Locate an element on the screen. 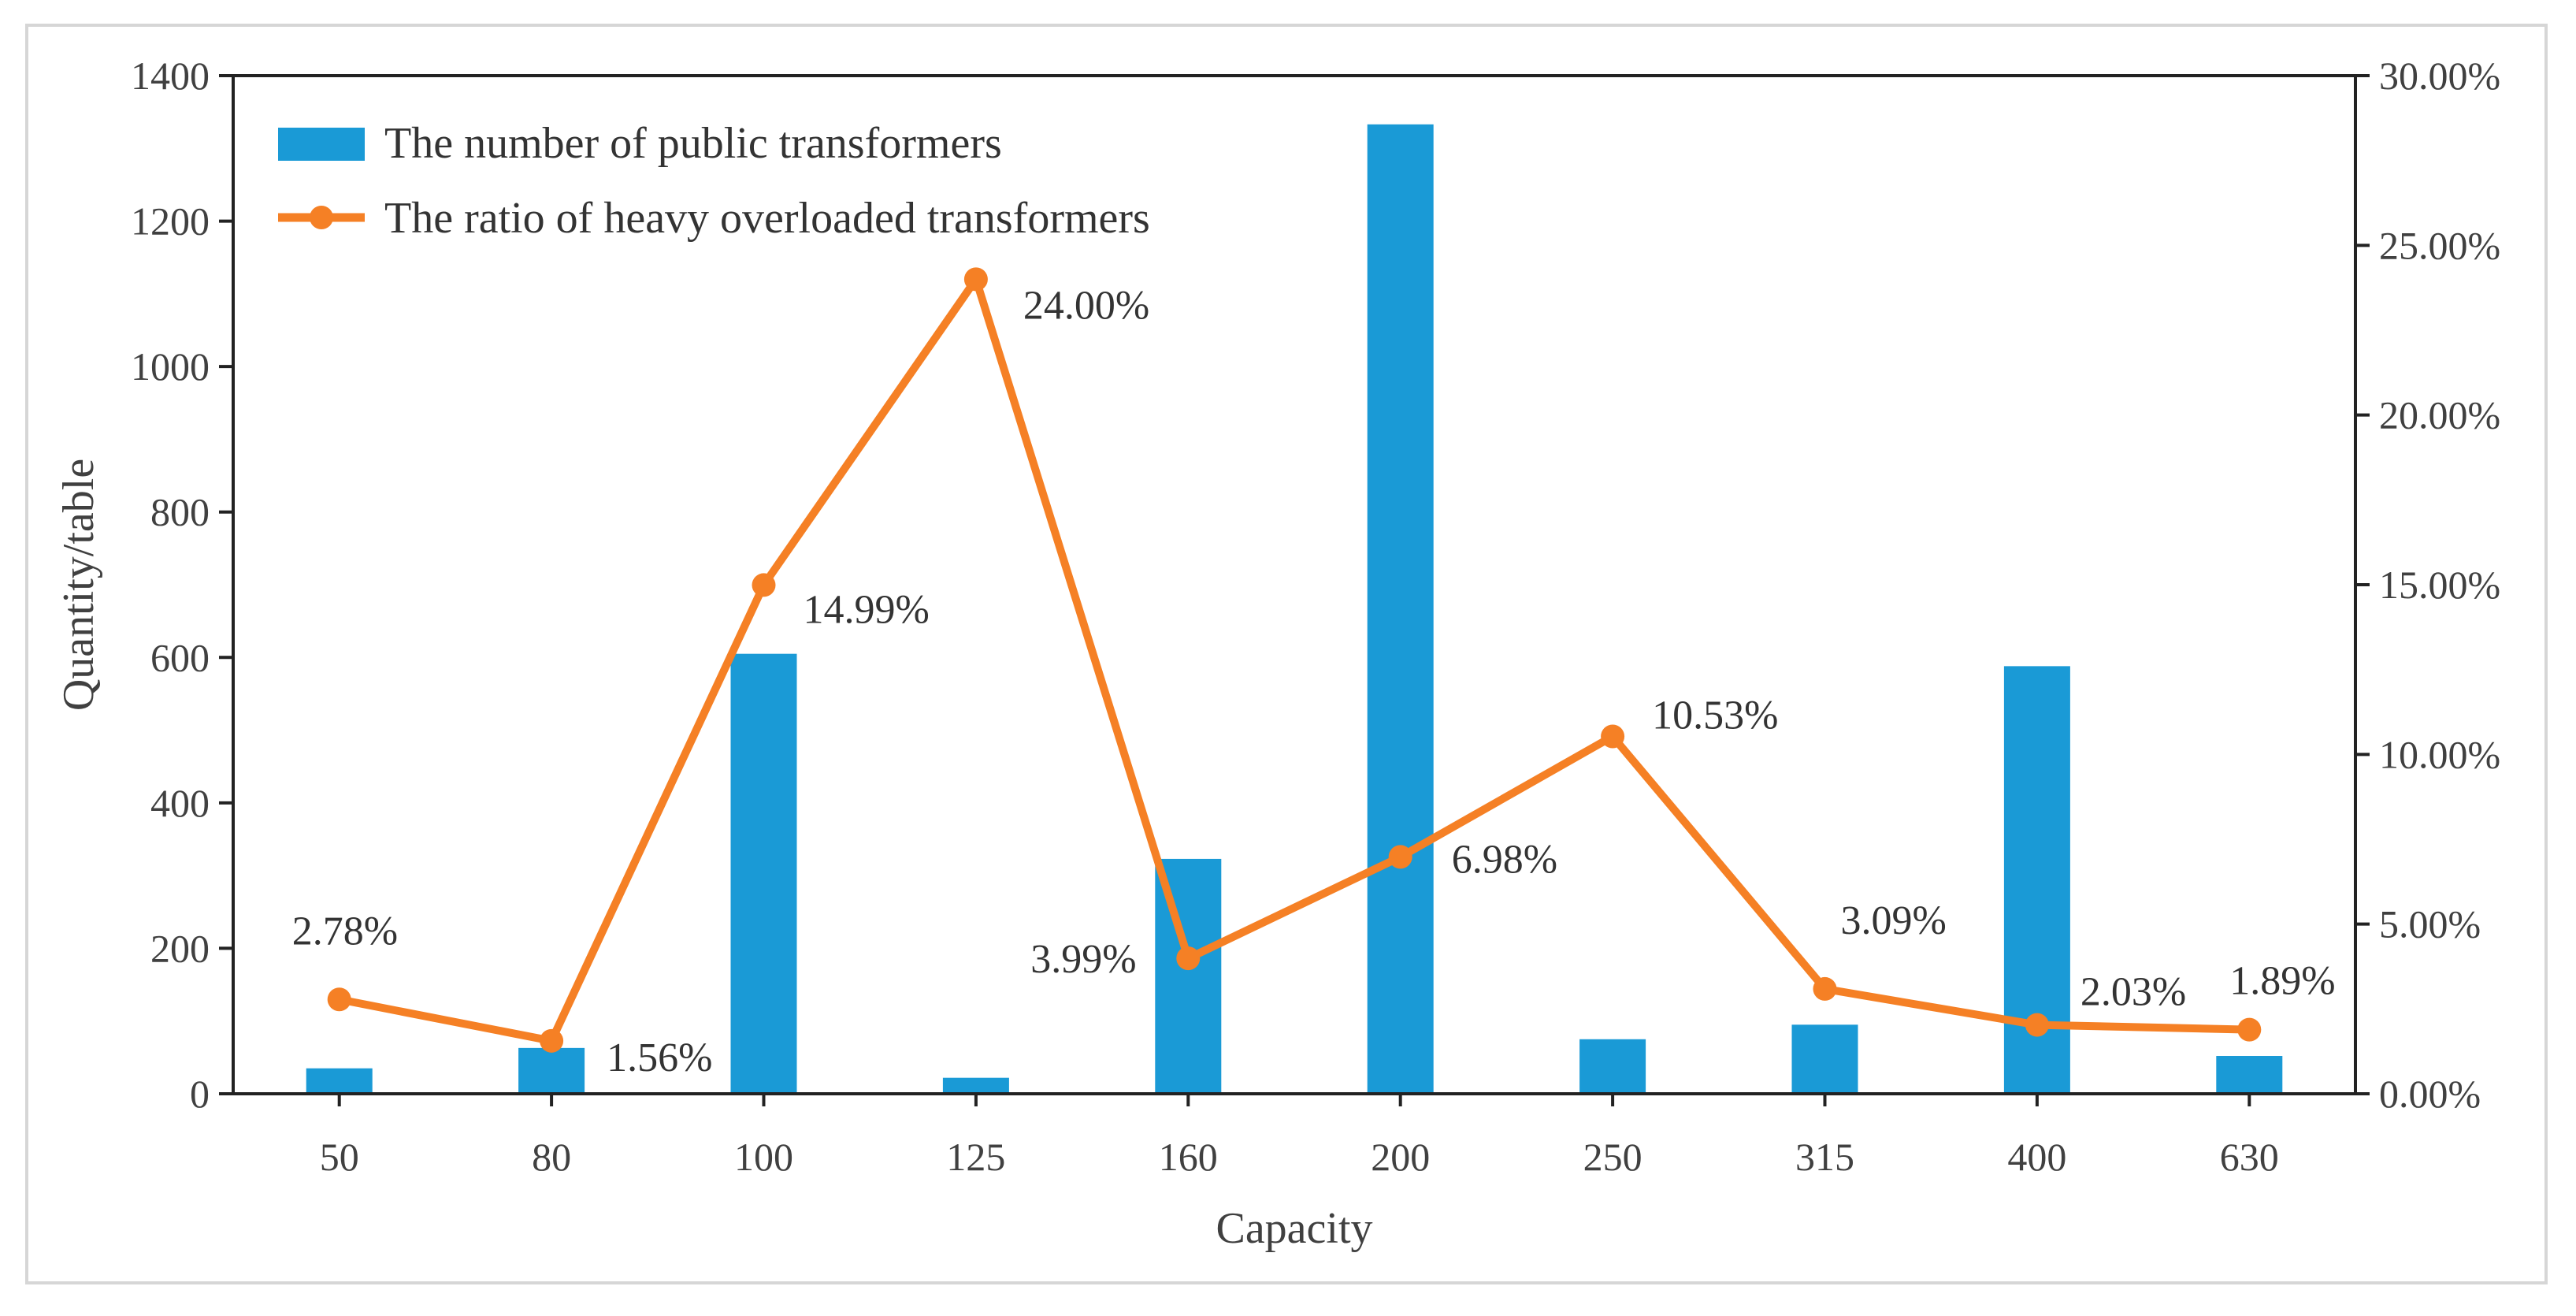  ratio-label-250: 10.53% is located at coordinates (1715, 715).